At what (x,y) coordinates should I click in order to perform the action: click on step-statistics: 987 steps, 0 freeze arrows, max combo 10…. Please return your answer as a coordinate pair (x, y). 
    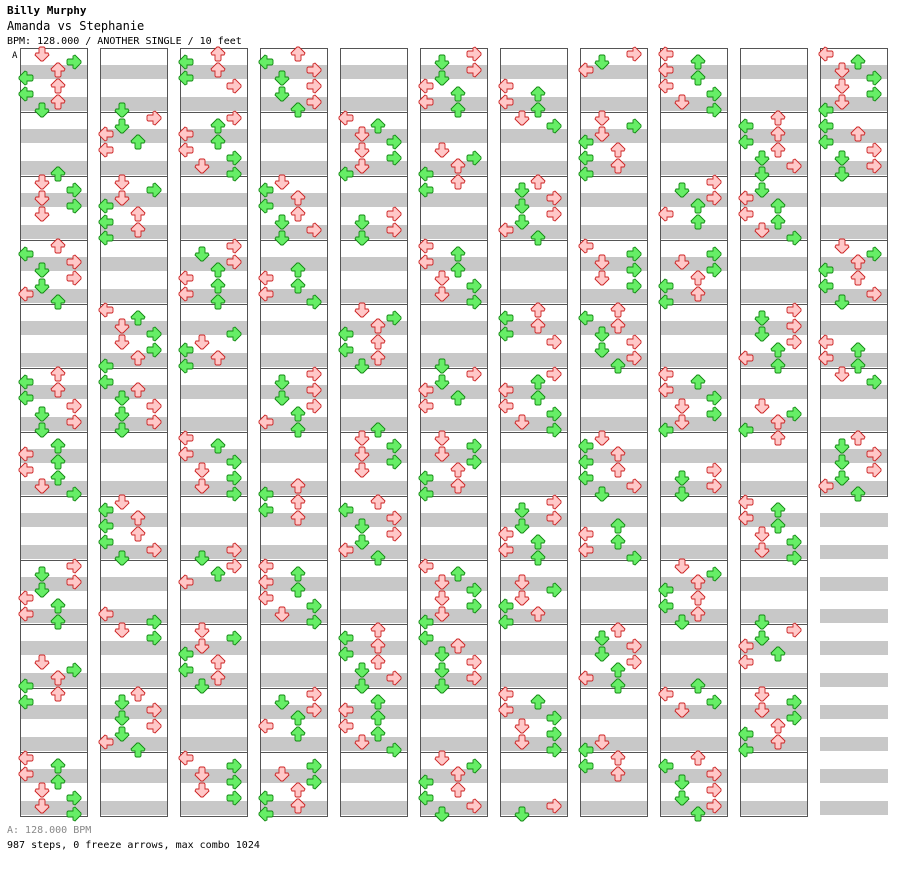
    Looking at the image, I should click on (133, 845).